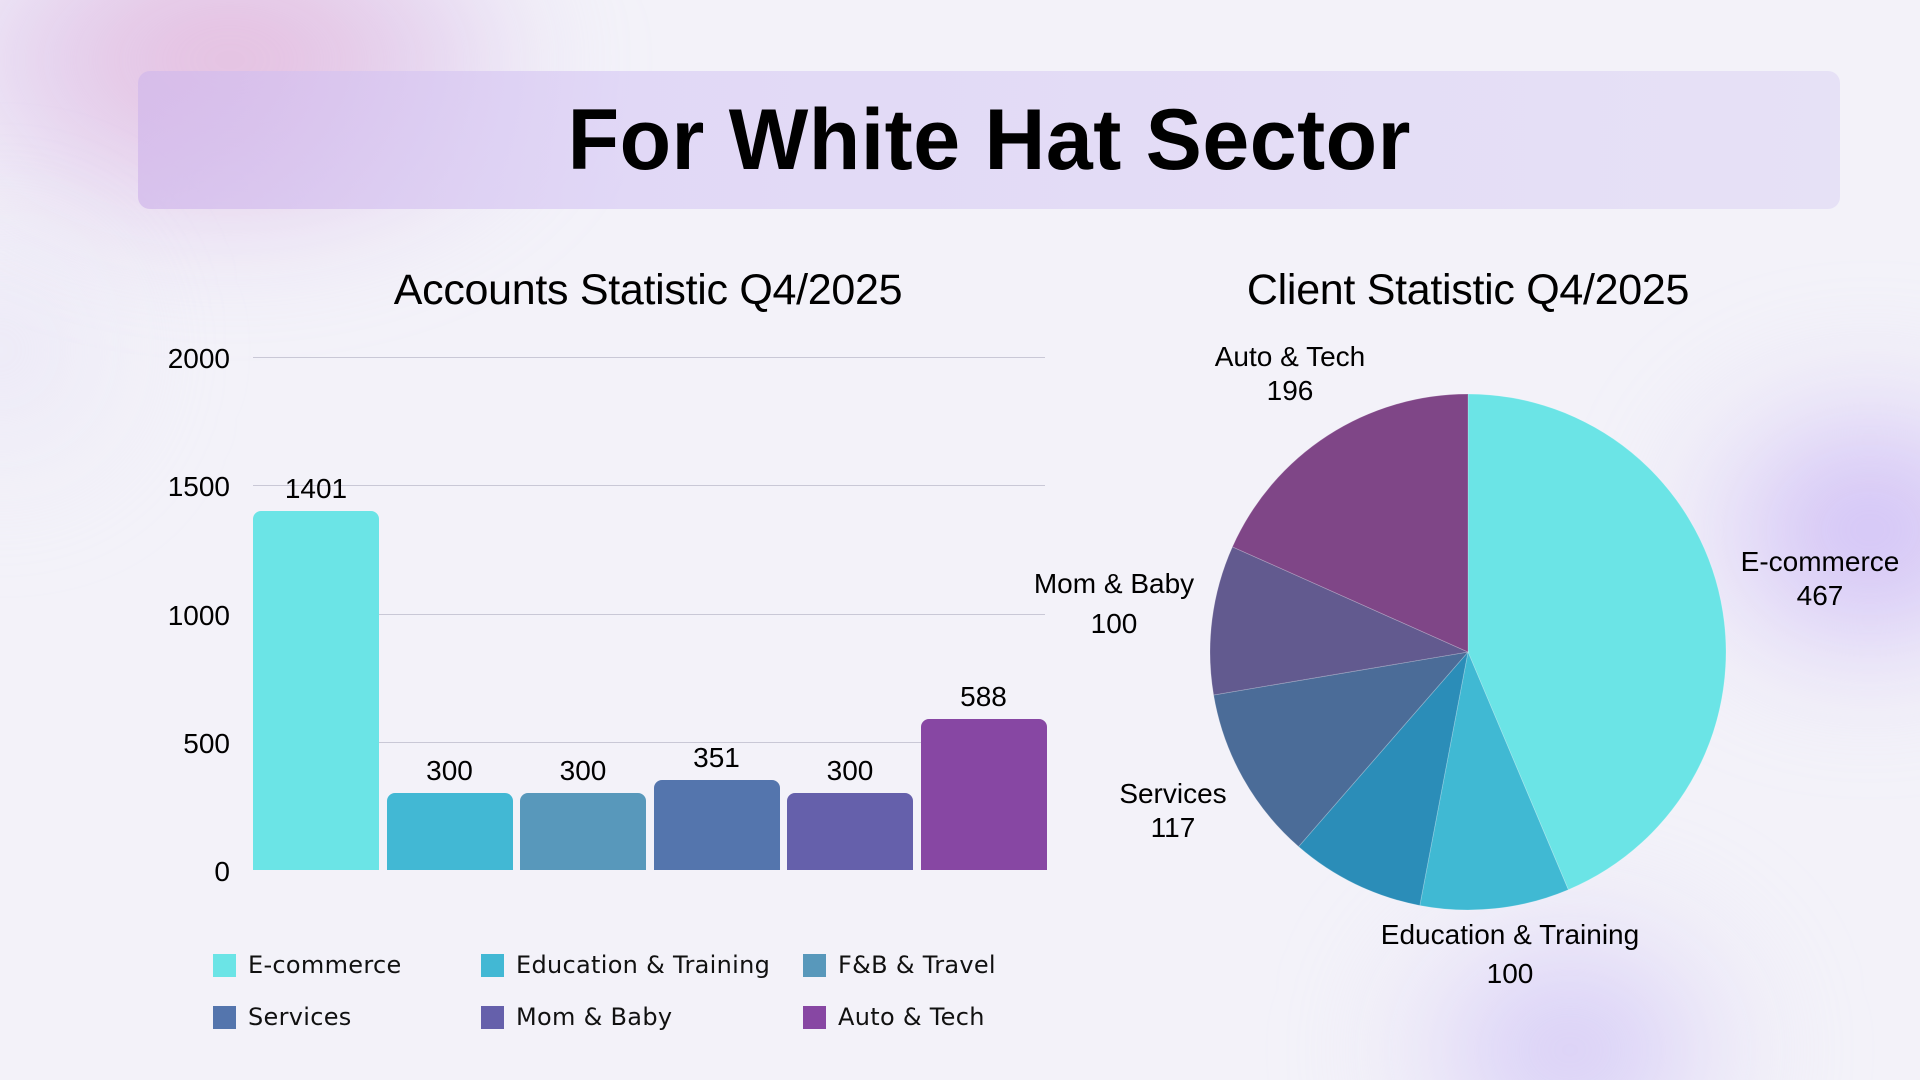  I want to click on bar-education-training, so click(449, 831).